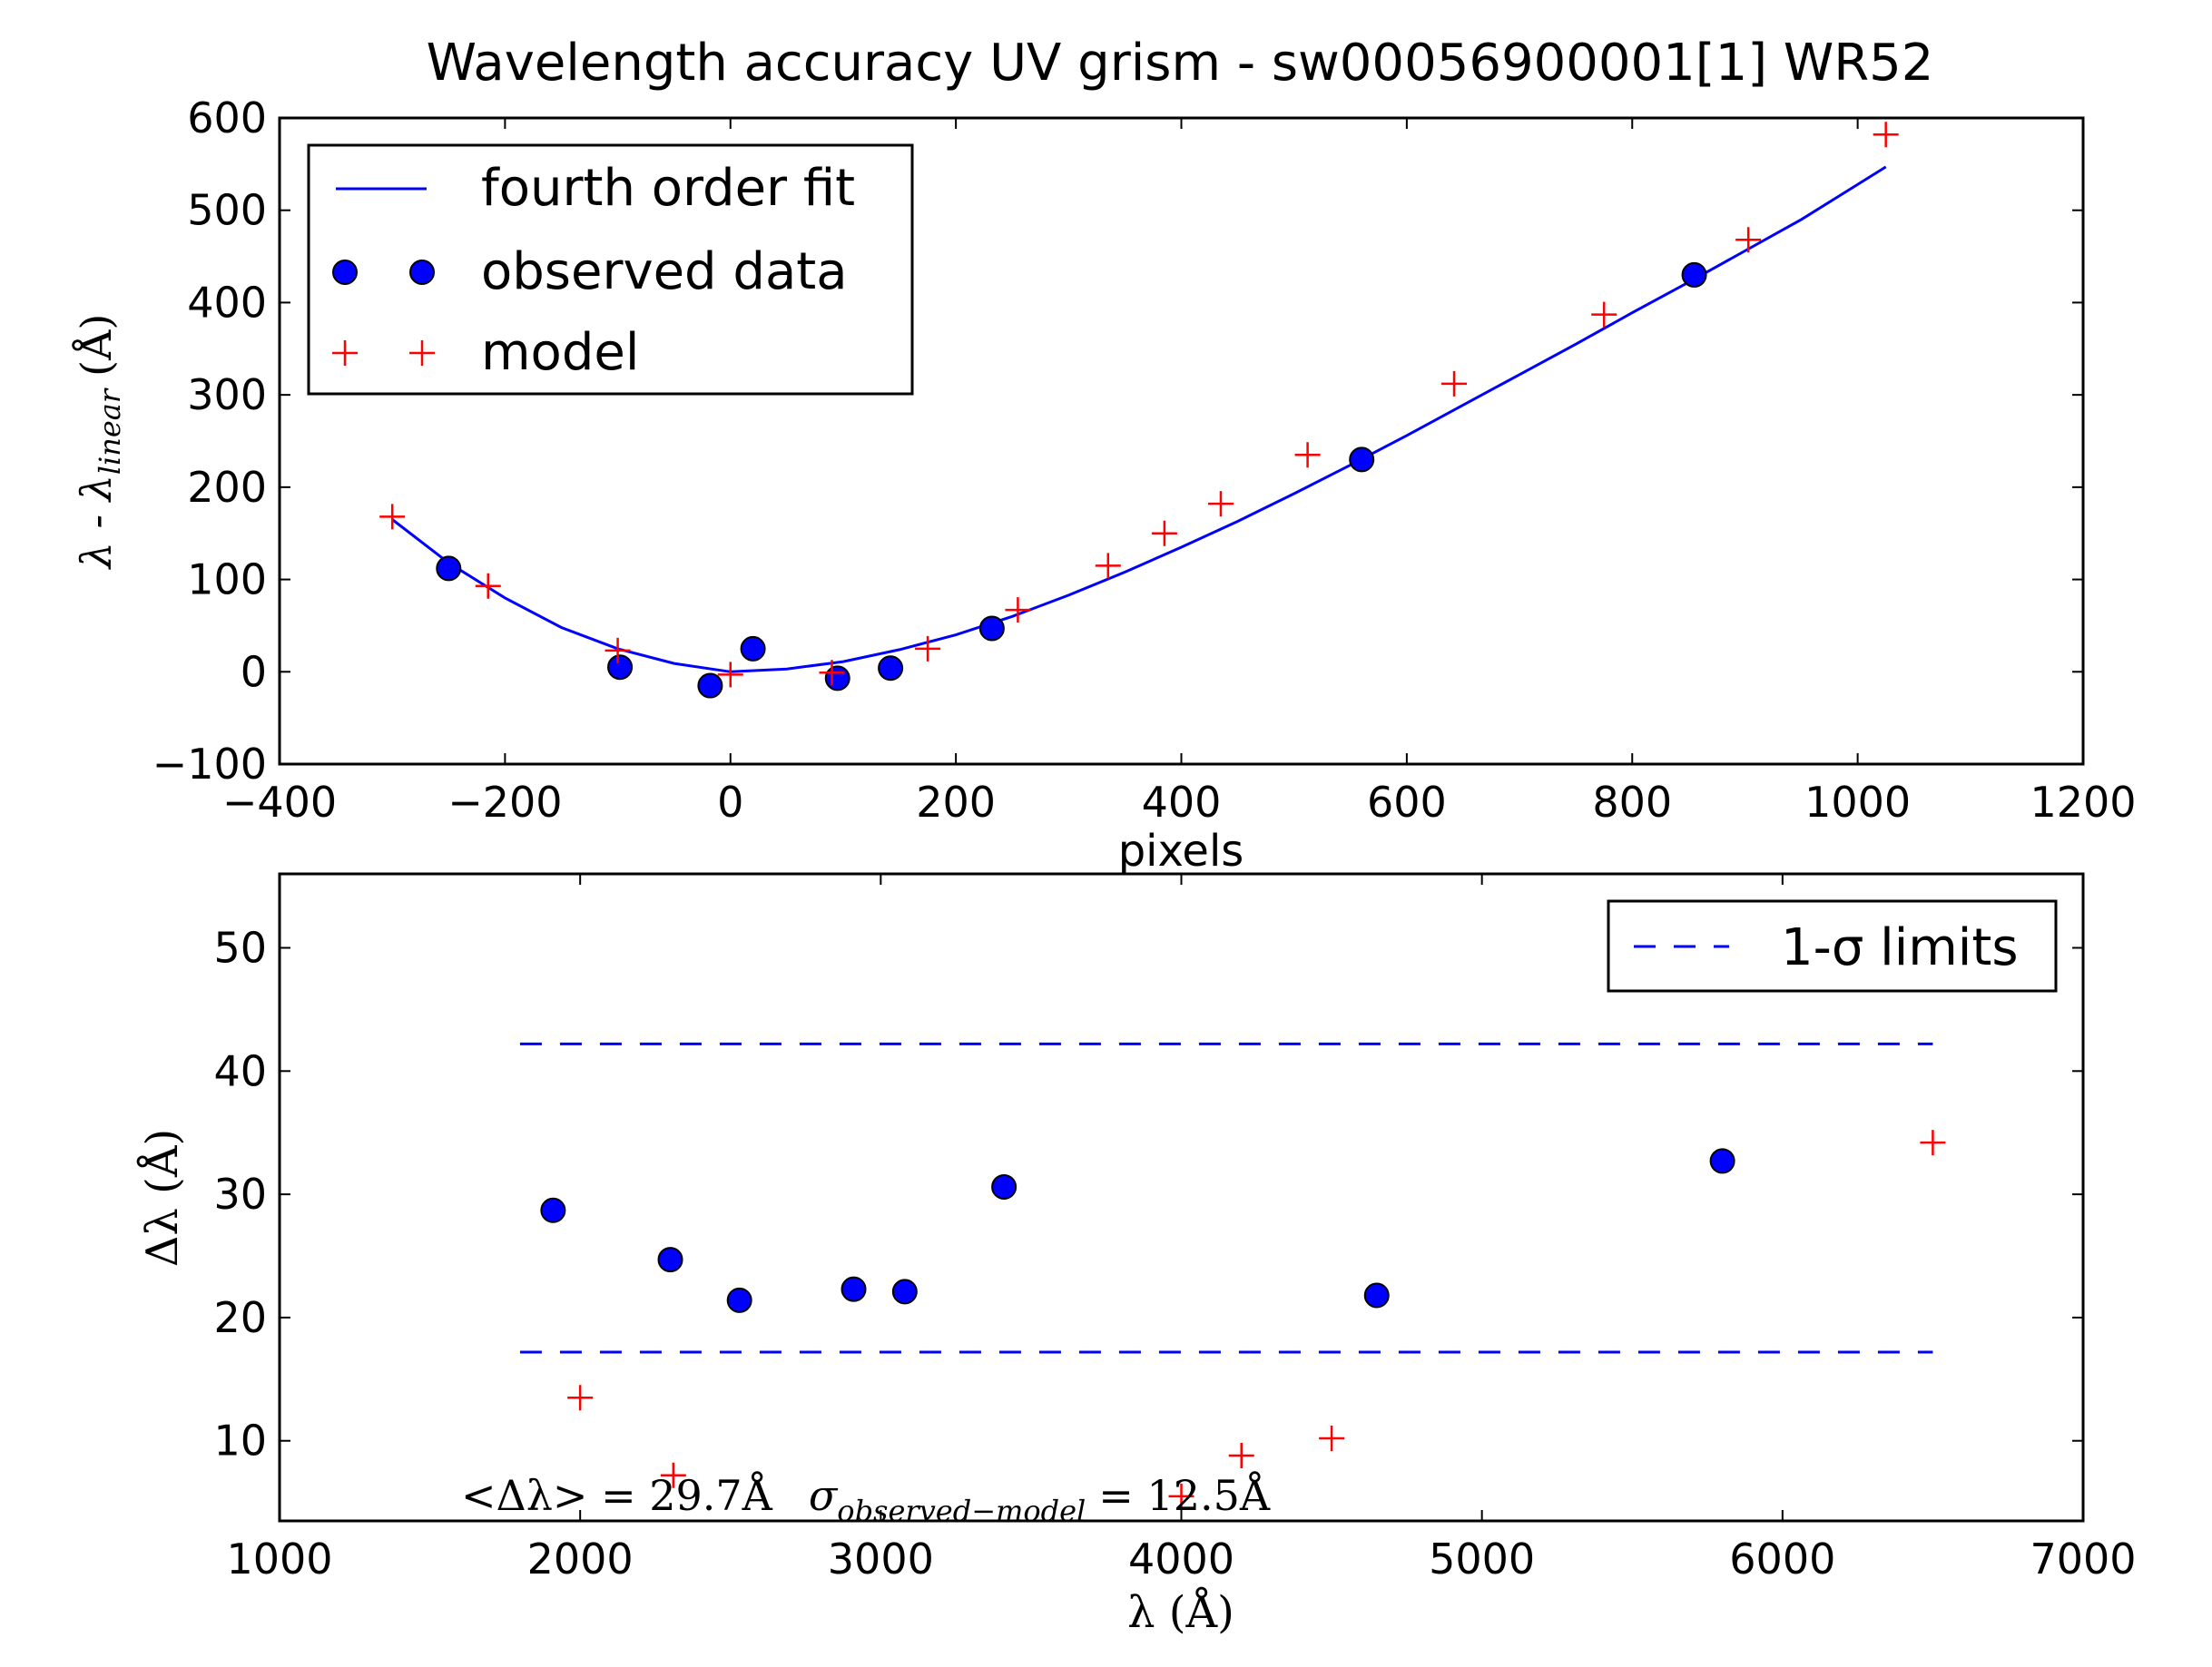 The height and width of the screenshot is (1667, 2212). I want to click on top-y-tick-label: 0, so click(254, 671).